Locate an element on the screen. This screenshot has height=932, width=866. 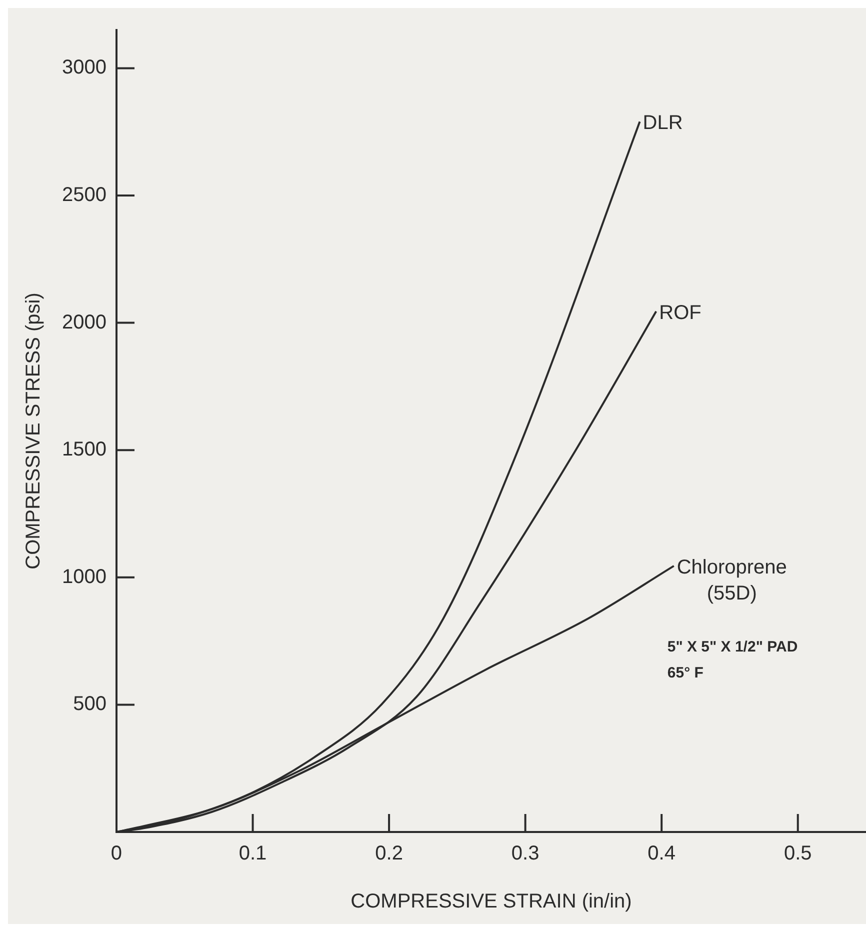
x-tick-label: 0.1 is located at coordinates (252, 853).